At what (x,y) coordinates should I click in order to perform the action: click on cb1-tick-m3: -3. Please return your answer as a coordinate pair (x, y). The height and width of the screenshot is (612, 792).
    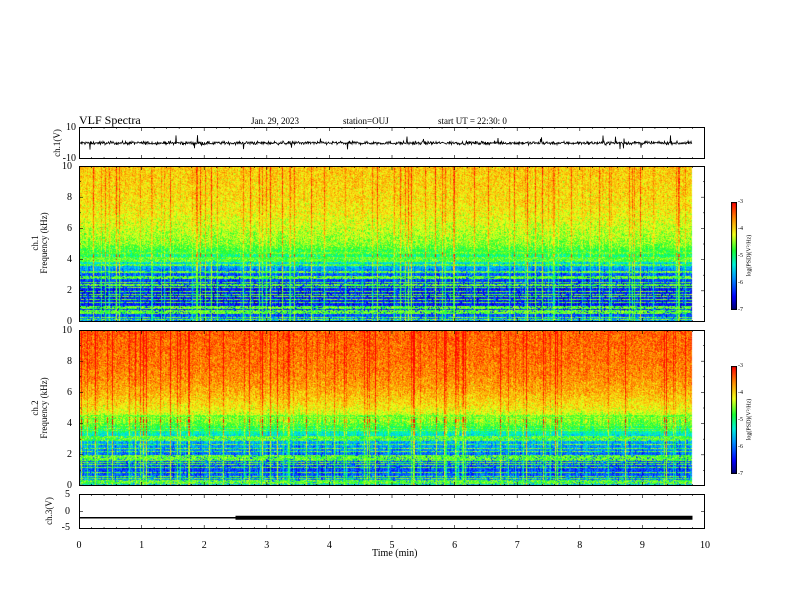
    Looking at the image, I should click on (740, 202).